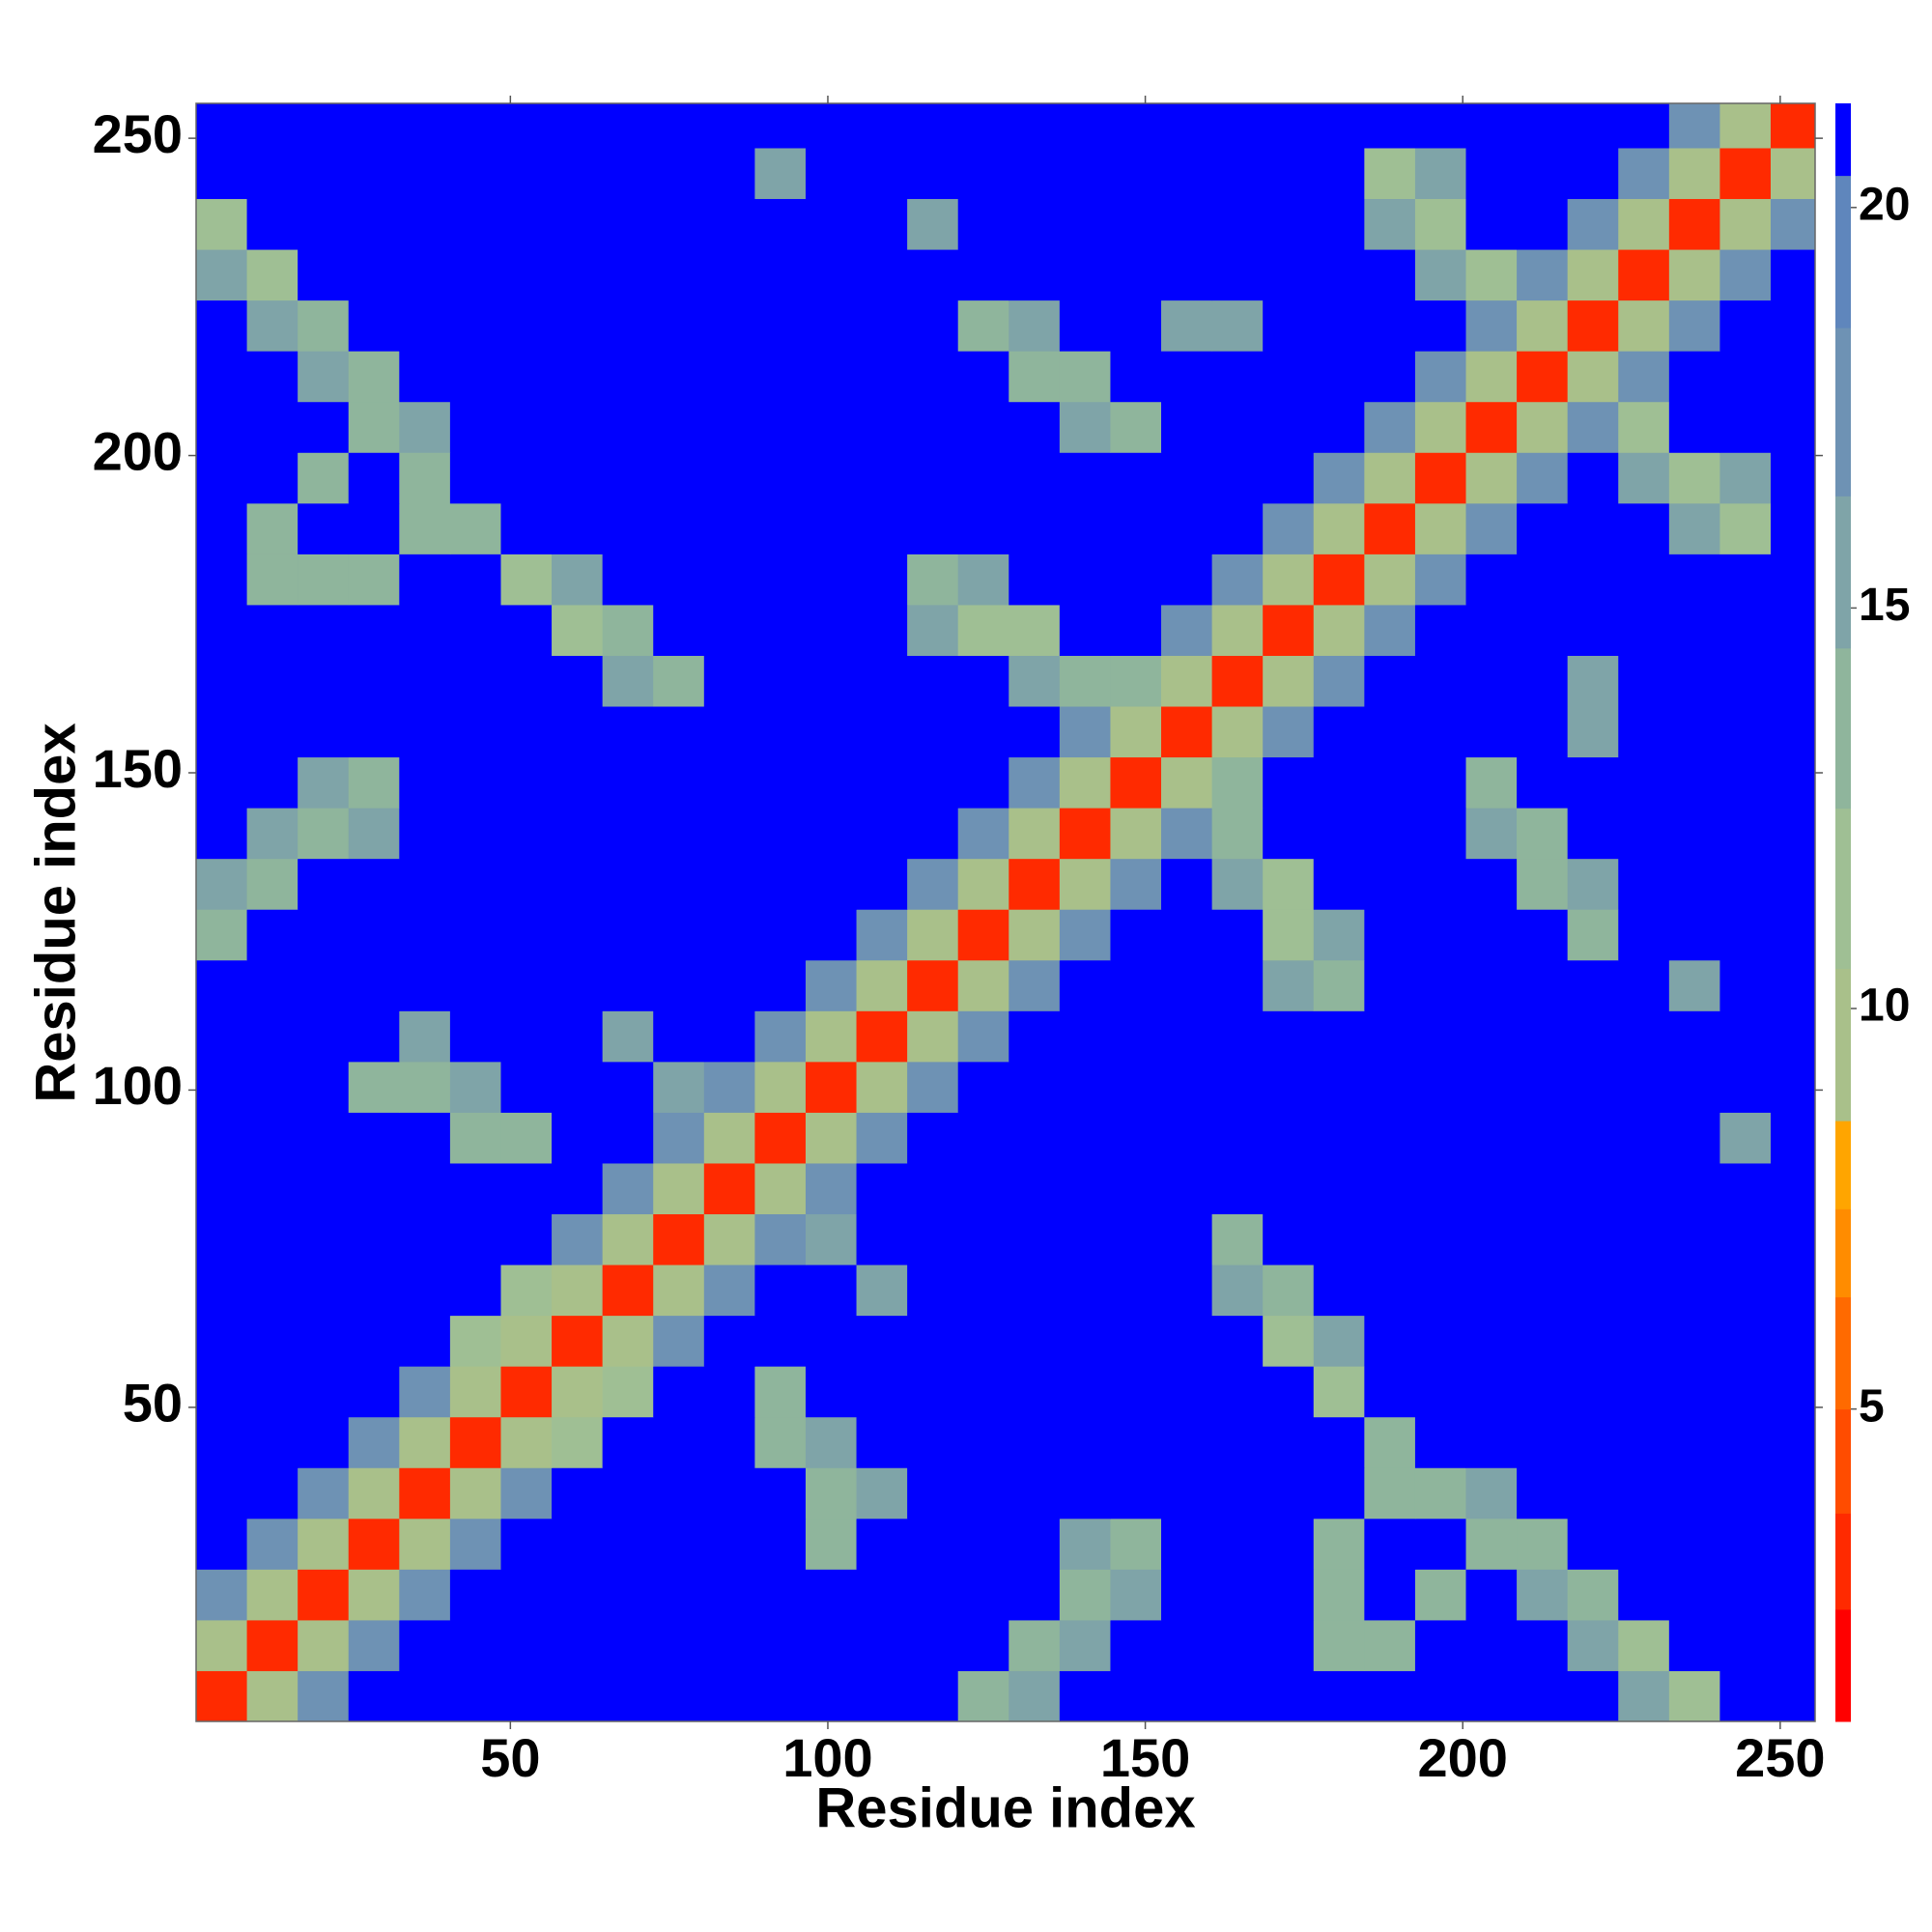 Image resolution: width=1932 pixels, height=1932 pixels. Describe the element at coordinates (55, 912) in the screenshot. I see `y-axis-label: Residue index` at that location.